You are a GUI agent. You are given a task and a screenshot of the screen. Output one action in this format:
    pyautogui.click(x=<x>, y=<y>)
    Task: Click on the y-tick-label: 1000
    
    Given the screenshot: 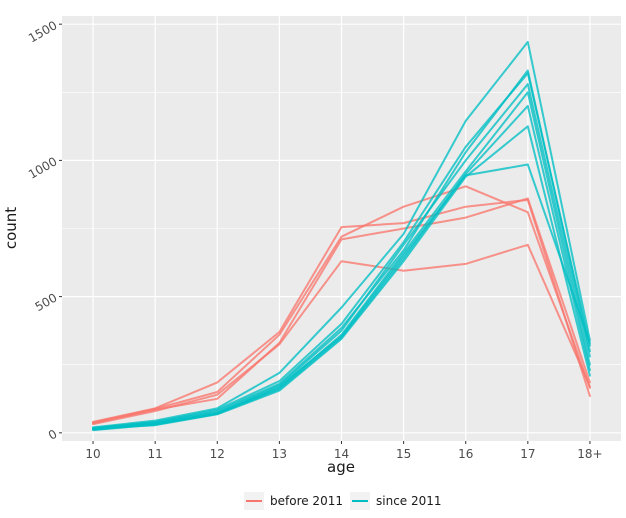 What is the action you would take?
    pyautogui.click(x=42, y=167)
    